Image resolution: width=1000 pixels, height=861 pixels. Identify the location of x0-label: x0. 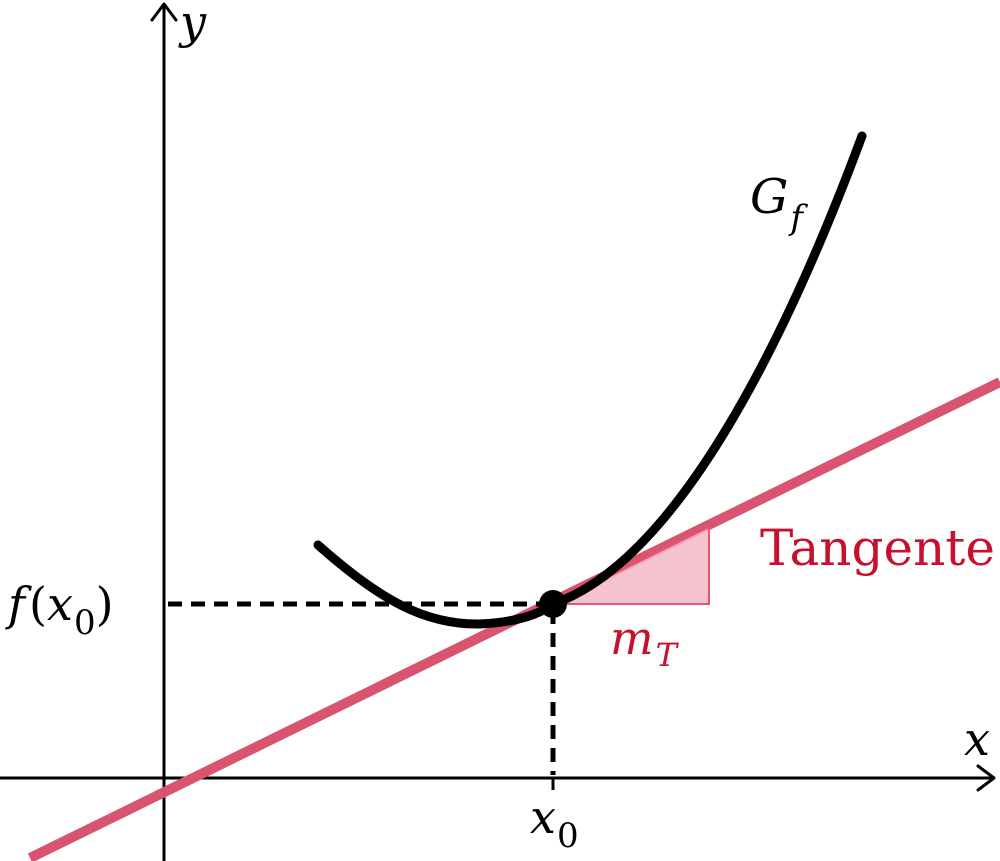
(554, 823).